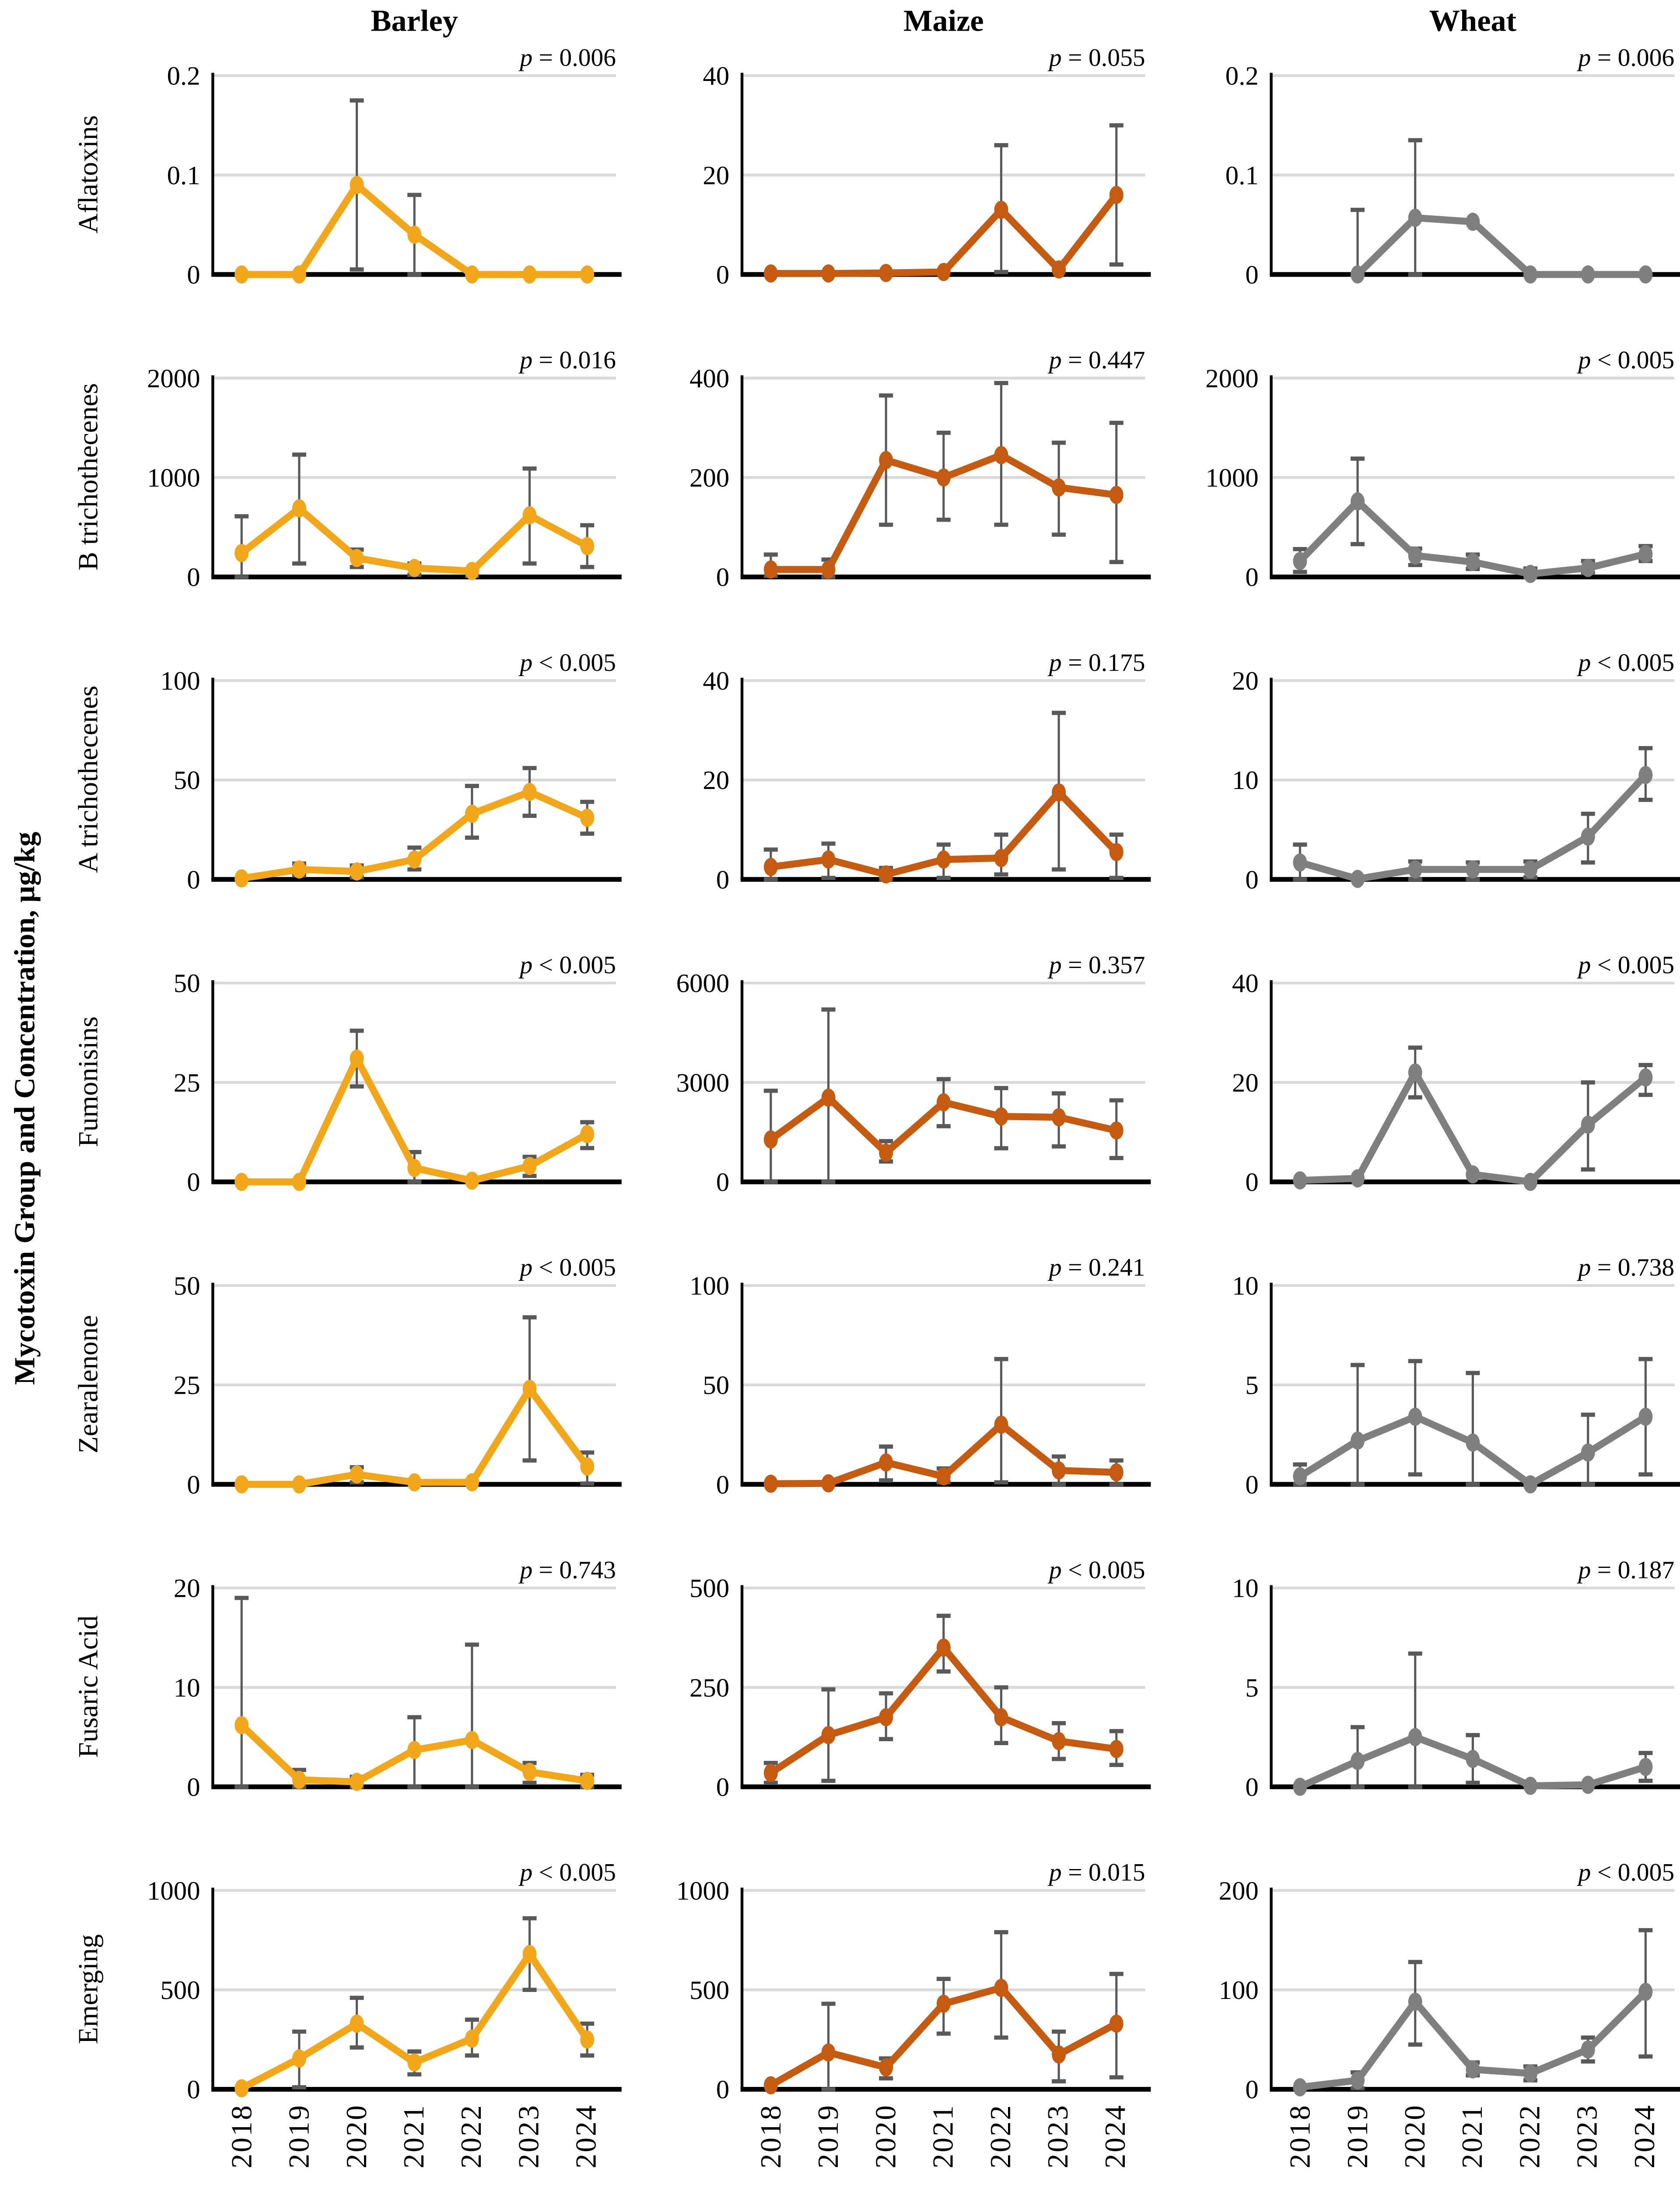  What do you see at coordinates (1442, 470) in the screenshot?
I see `panel-wheat-b-trichothecenes: 0 1000 2000 p < 0.005` at bounding box center [1442, 470].